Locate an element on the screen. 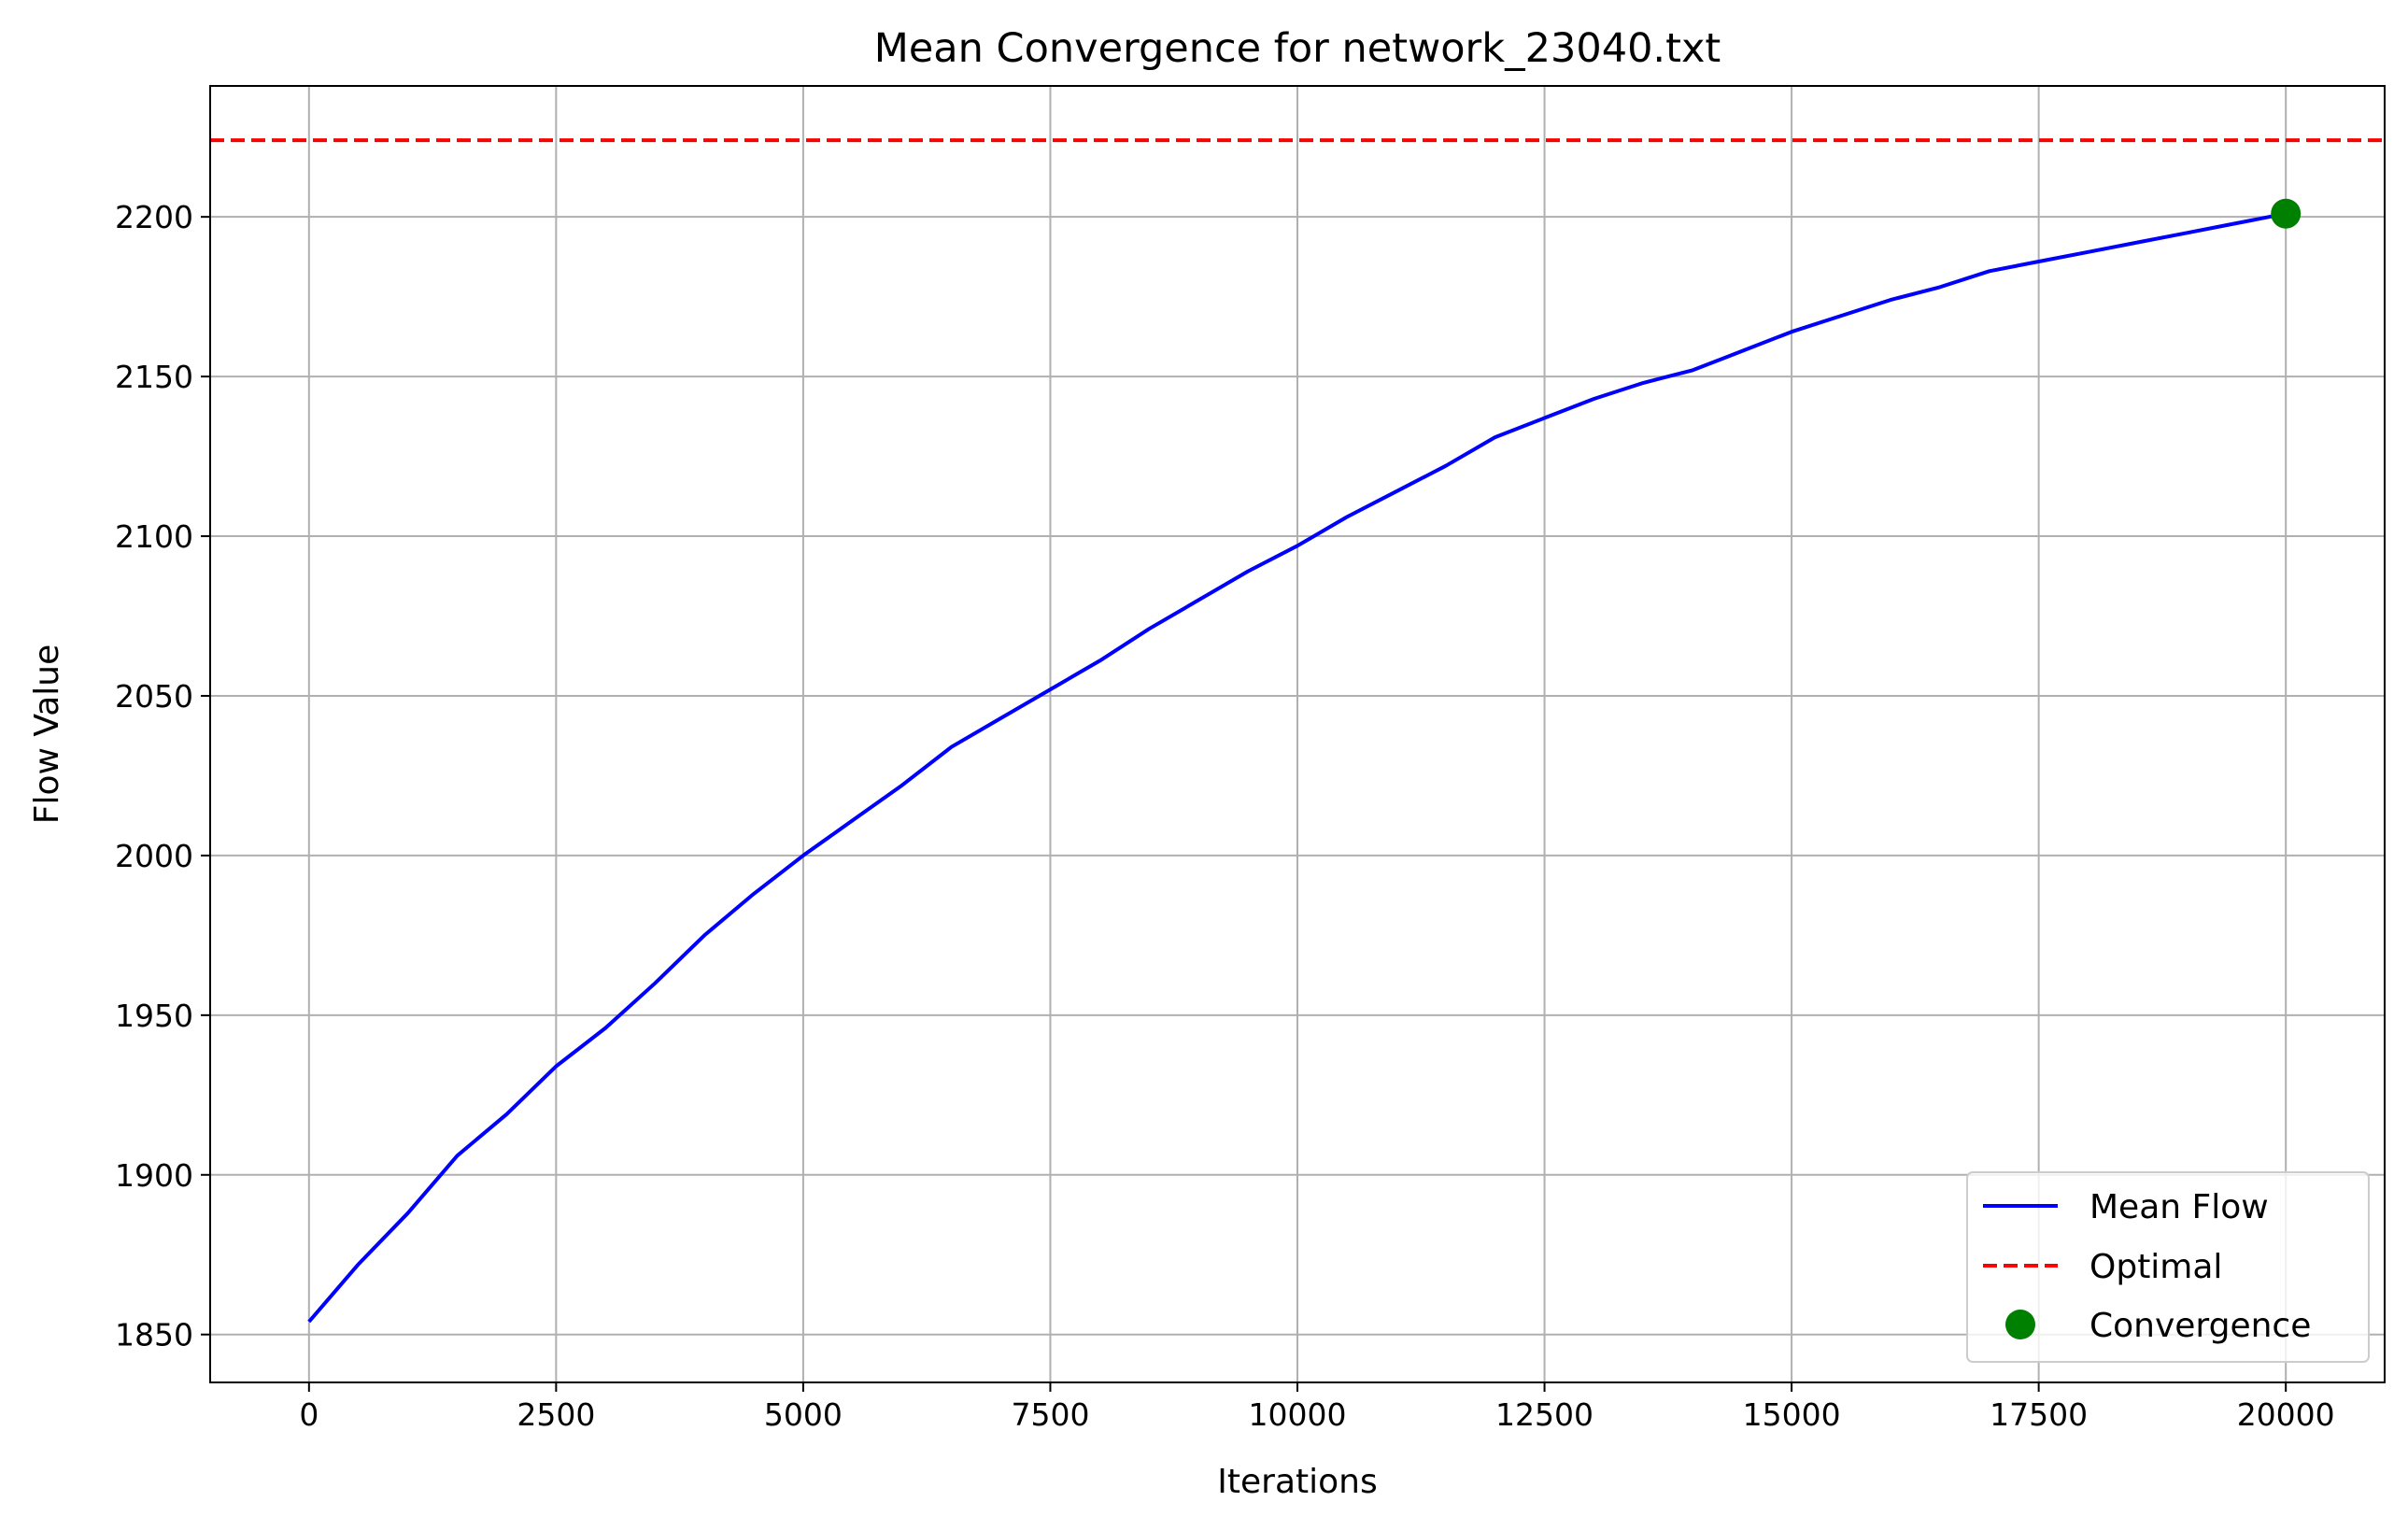 The height and width of the screenshot is (1530, 2408). legend-label-optimal: Optimal is located at coordinates (2155, 1267).